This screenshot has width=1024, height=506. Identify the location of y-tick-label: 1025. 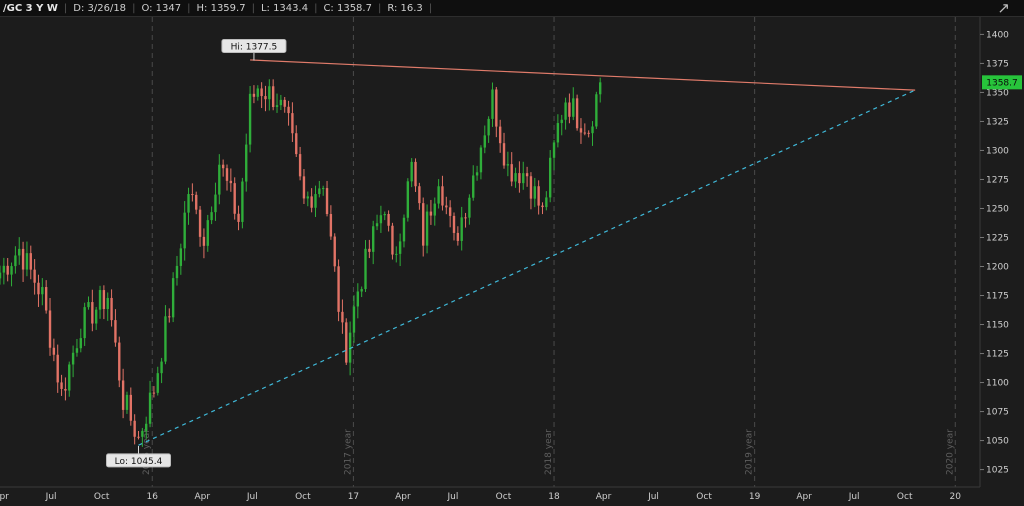
(997, 471).